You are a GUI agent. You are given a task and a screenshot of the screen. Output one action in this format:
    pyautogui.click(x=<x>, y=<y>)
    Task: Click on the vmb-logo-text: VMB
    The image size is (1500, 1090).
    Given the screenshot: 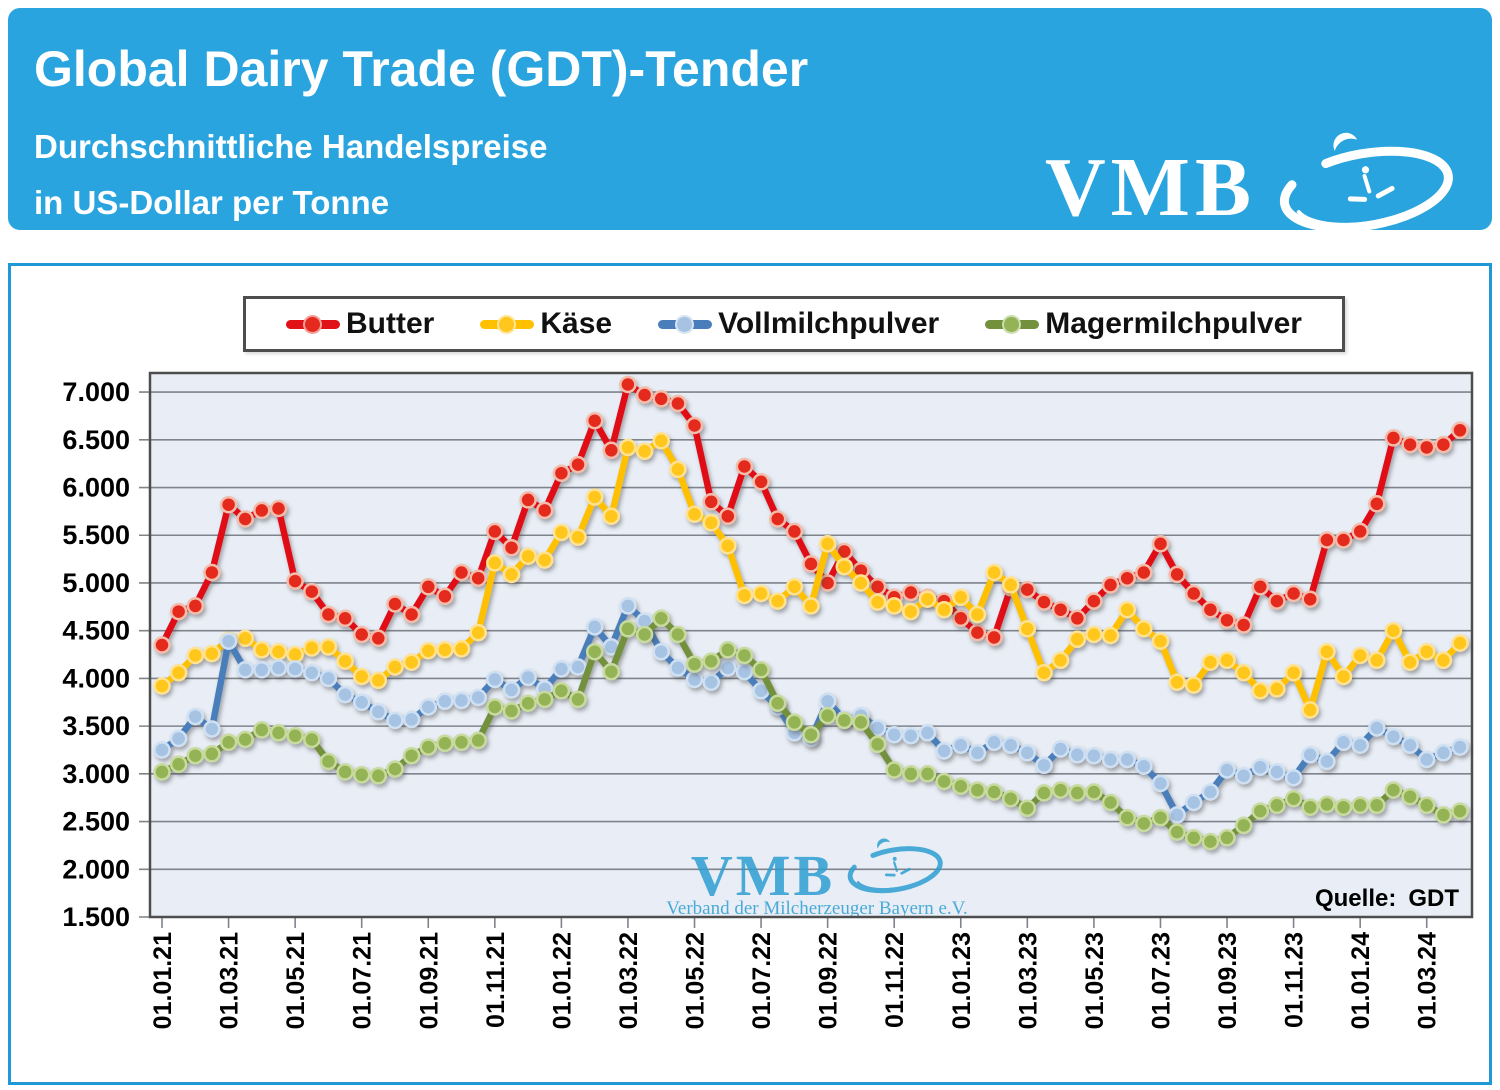 What is the action you would take?
    pyautogui.click(x=1150, y=187)
    